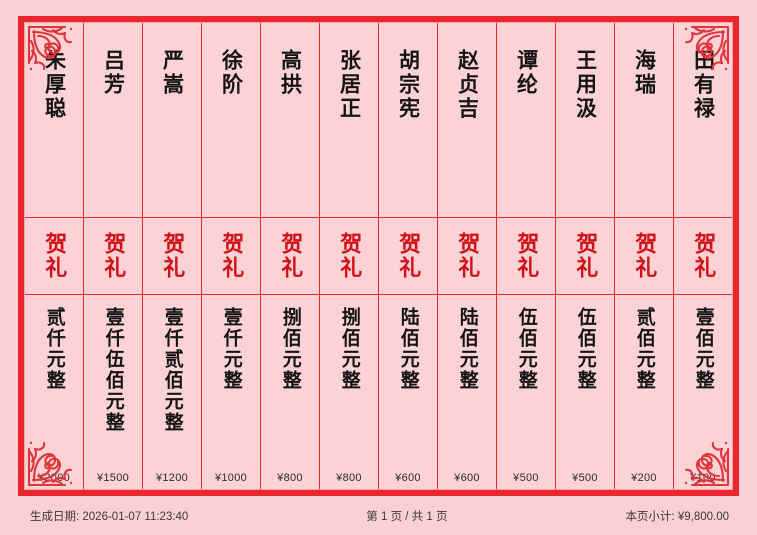  I want to click on gift-label-row: 贺礼 贺礼 贺礼 贺礼 贺礼 贺礼 贺礼 贺礼 贺礼 贺礼 贺礼 贺礼, so click(378, 256).